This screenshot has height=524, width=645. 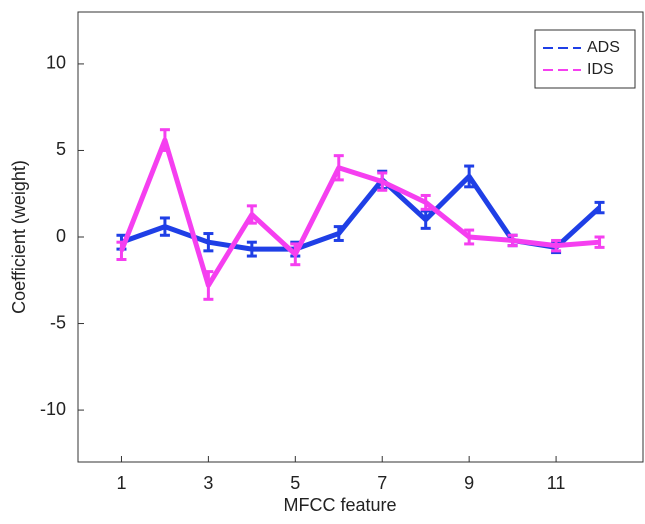 What do you see at coordinates (58, 322) in the screenshot?
I see `y-tick-label: -5` at bounding box center [58, 322].